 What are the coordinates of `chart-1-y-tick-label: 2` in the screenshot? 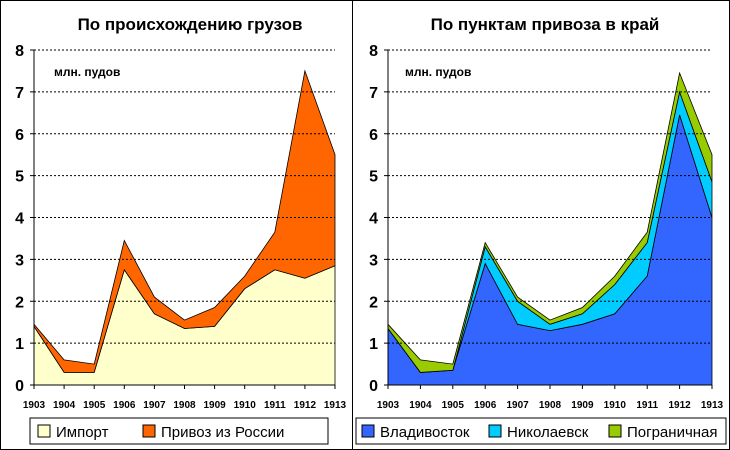 It's located at (373, 302).